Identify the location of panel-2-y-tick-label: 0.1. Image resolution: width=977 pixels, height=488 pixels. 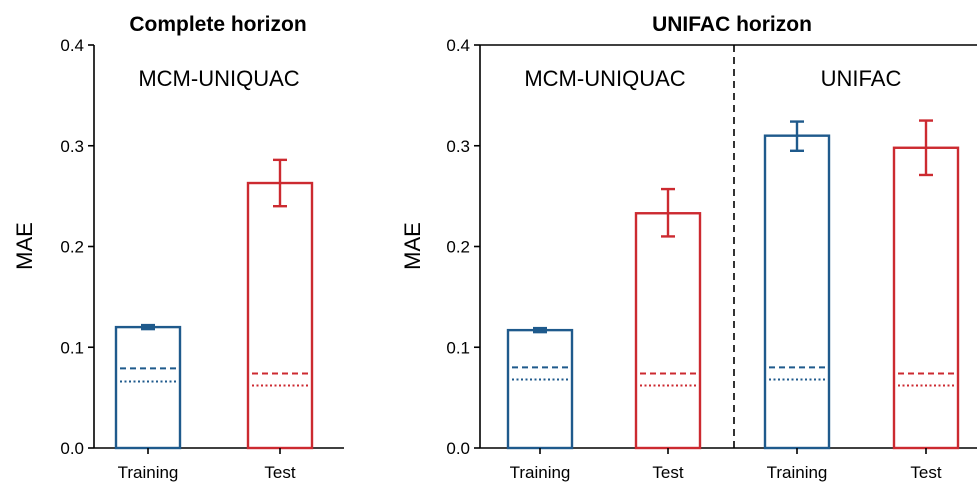
(458, 347).